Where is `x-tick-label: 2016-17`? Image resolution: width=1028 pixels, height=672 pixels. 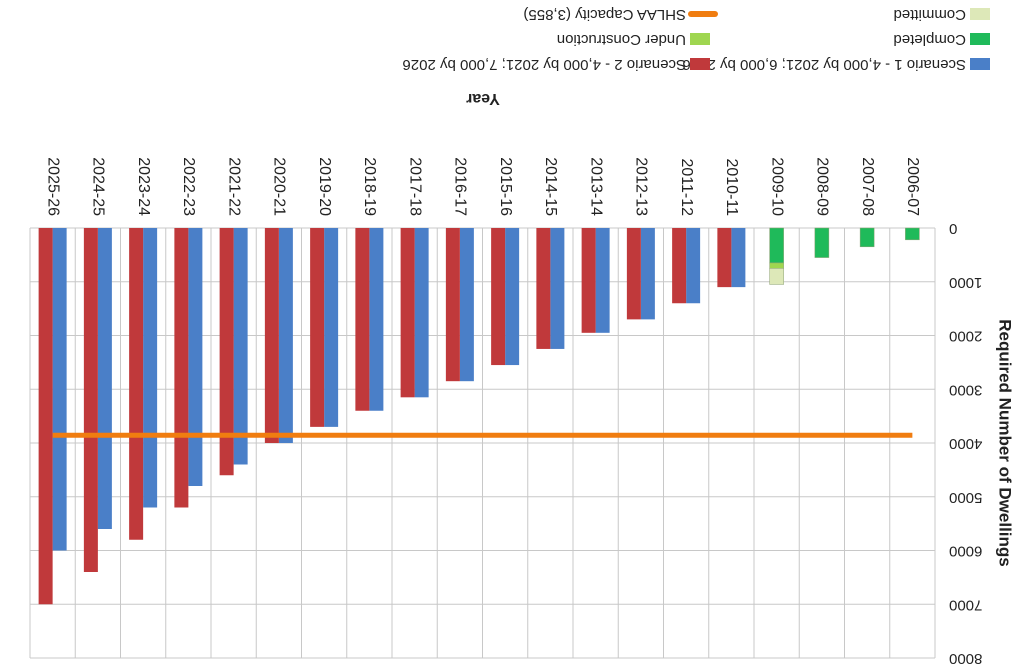 x-tick-label: 2016-17 is located at coordinates (460, 186).